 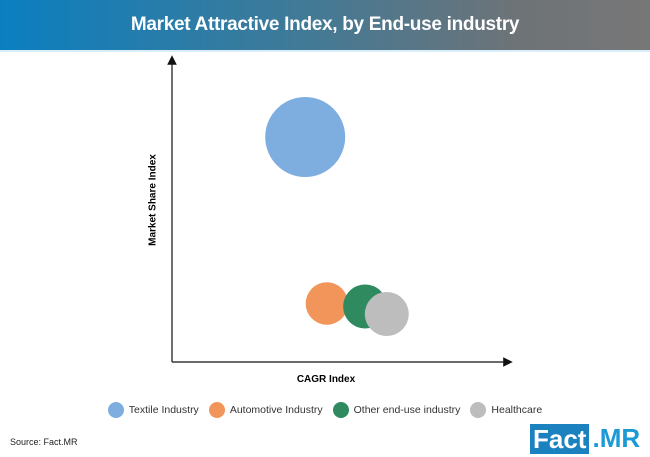 I want to click on x-axis-label: CAGR Index, so click(x=326, y=379).